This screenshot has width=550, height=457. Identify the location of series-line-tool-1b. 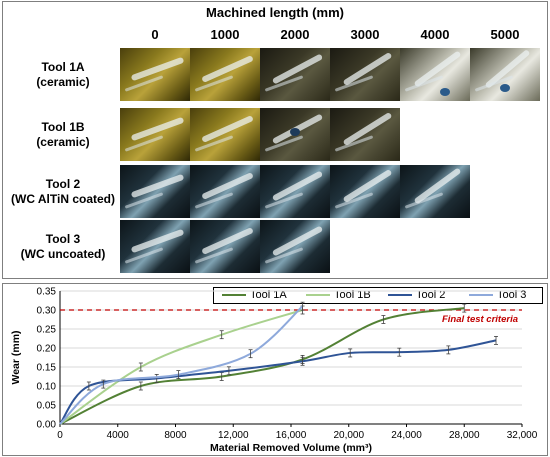
(181, 367).